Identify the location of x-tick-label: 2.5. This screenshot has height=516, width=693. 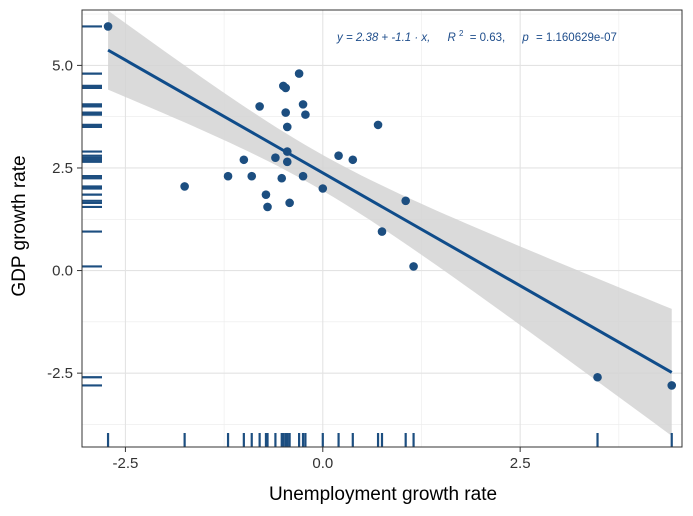
(520, 463).